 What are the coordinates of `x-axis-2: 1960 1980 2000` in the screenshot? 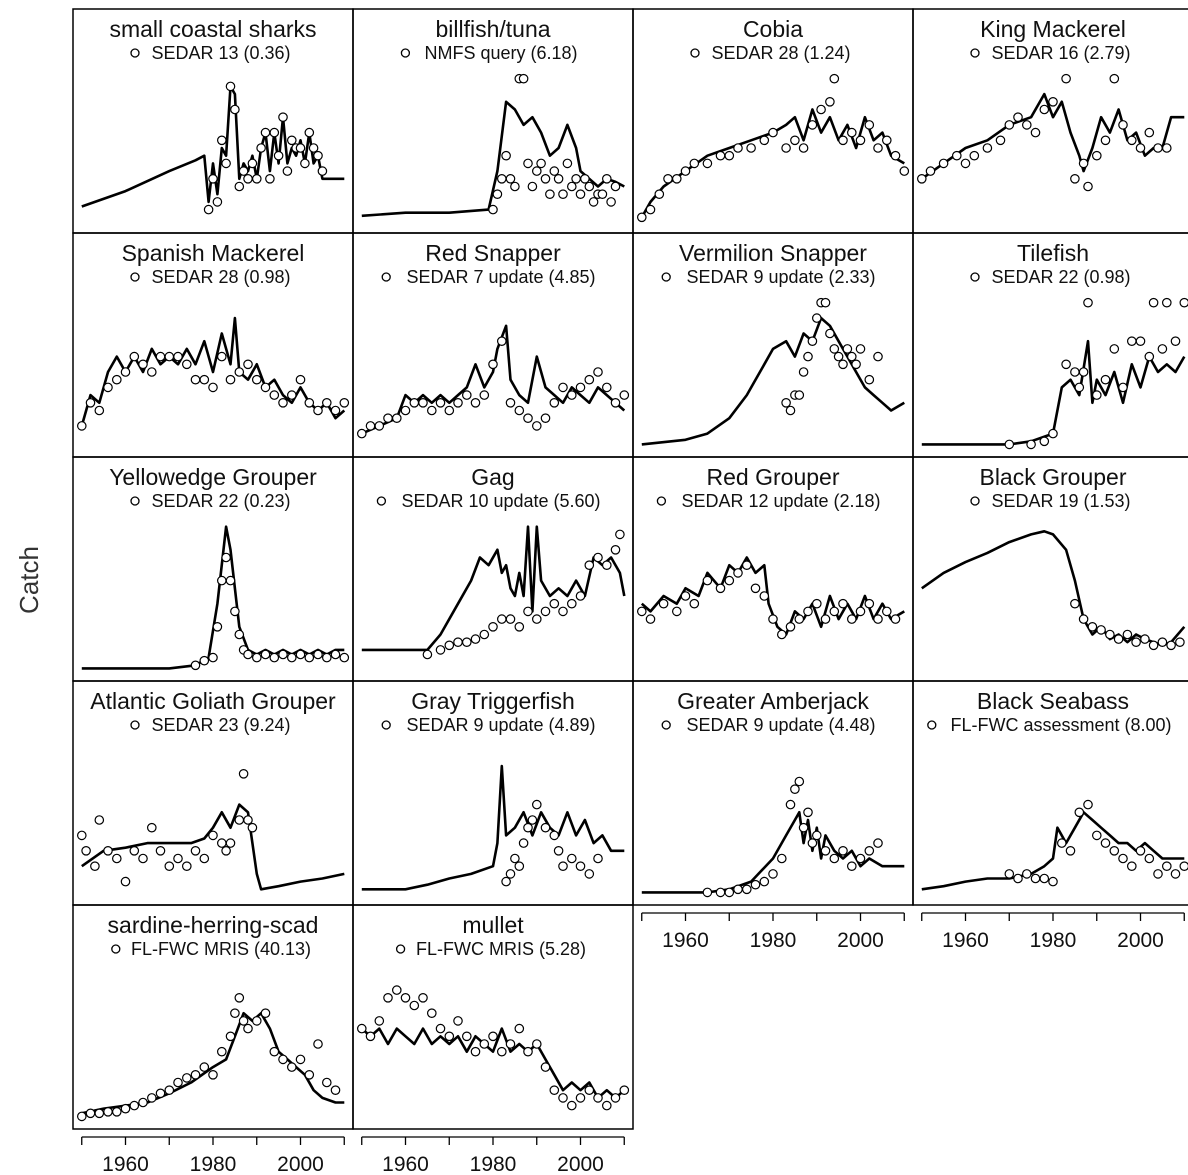 It's located at (493, 1155).